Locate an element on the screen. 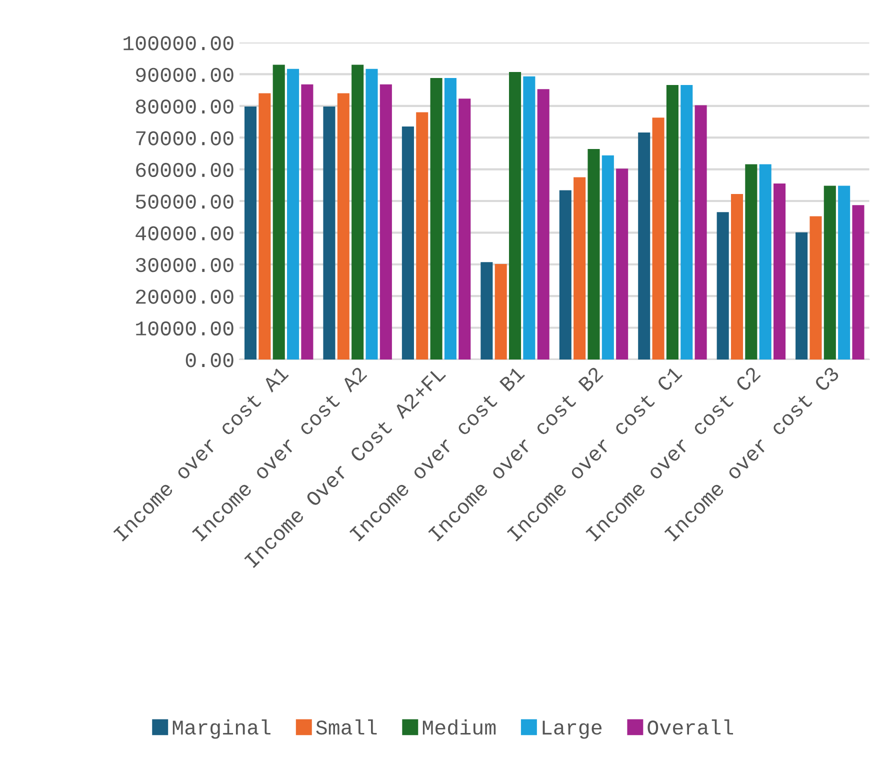 Image resolution: width=887 pixels, height=773 pixels. legend-label: Small is located at coordinates (346, 727).